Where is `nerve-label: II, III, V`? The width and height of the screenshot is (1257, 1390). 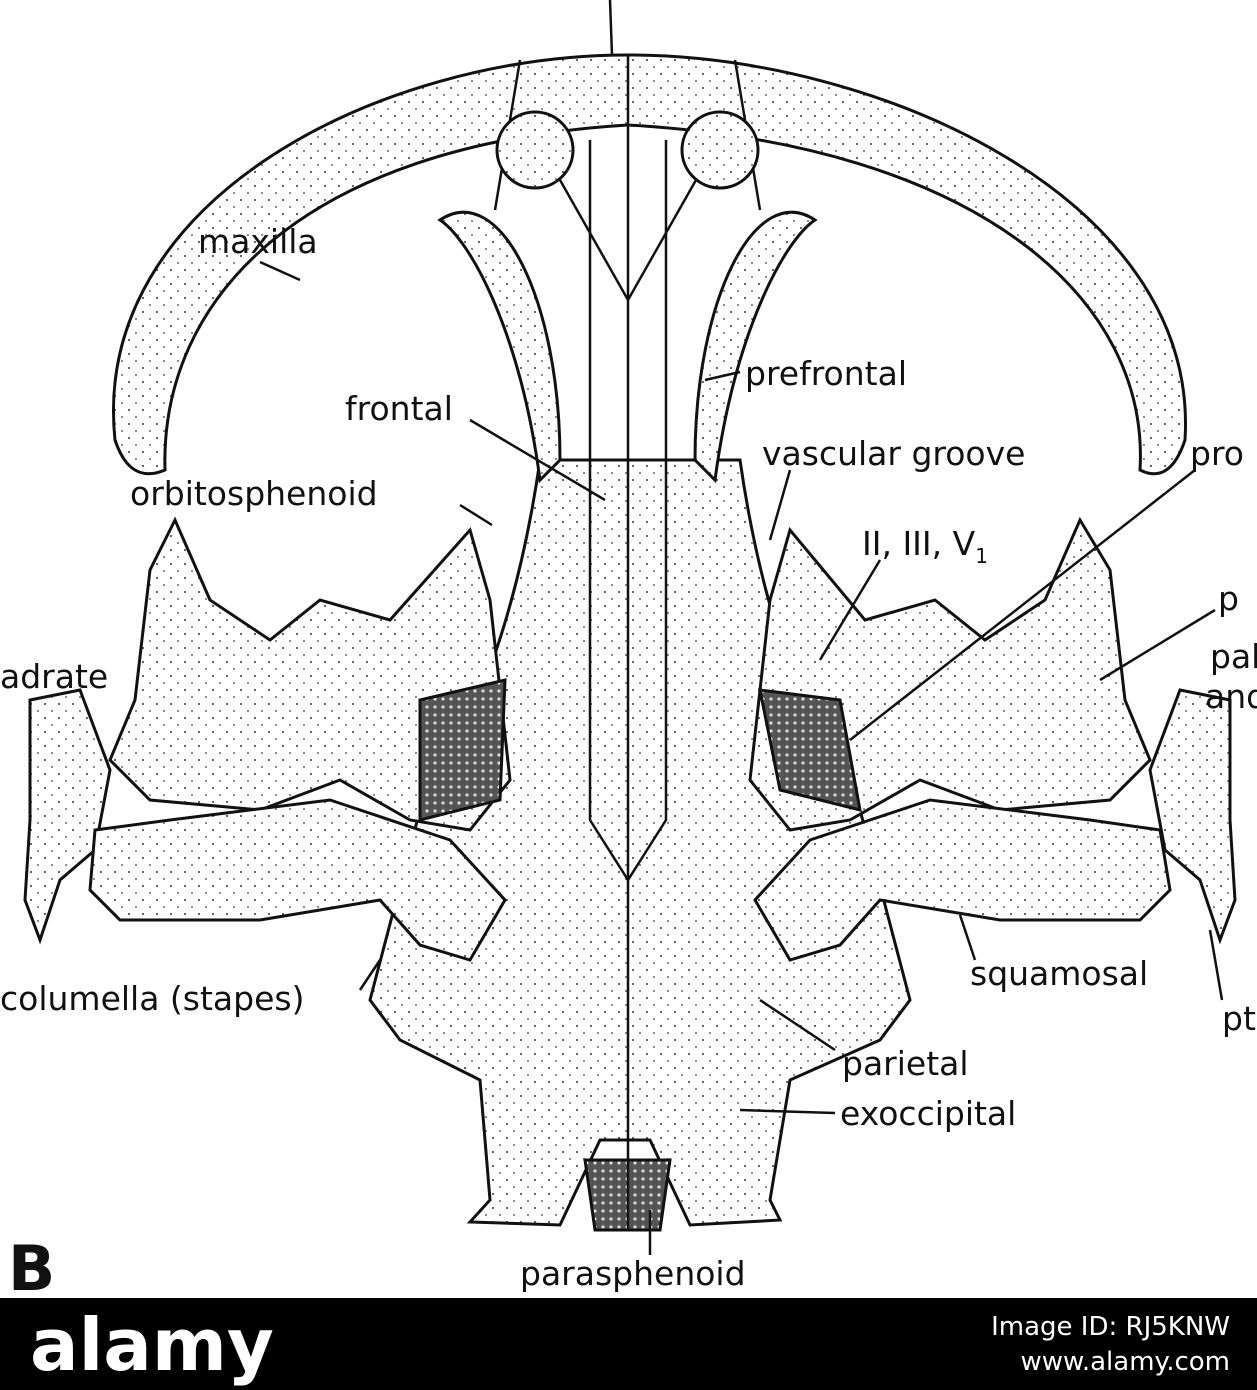 nerve-label: II, III, V is located at coordinates (919, 543).